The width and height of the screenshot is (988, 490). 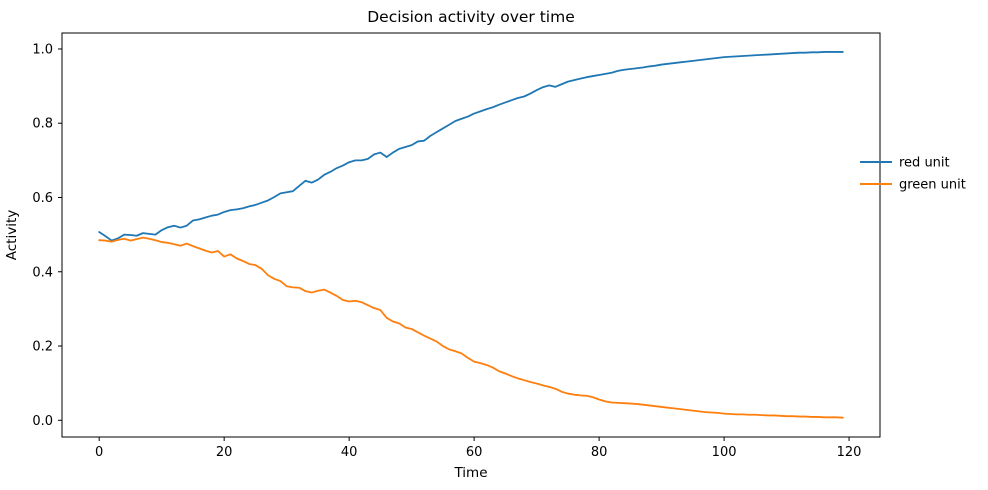 What do you see at coordinates (42, 124) in the screenshot?
I see `y-tick-label: 0.8` at bounding box center [42, 124].